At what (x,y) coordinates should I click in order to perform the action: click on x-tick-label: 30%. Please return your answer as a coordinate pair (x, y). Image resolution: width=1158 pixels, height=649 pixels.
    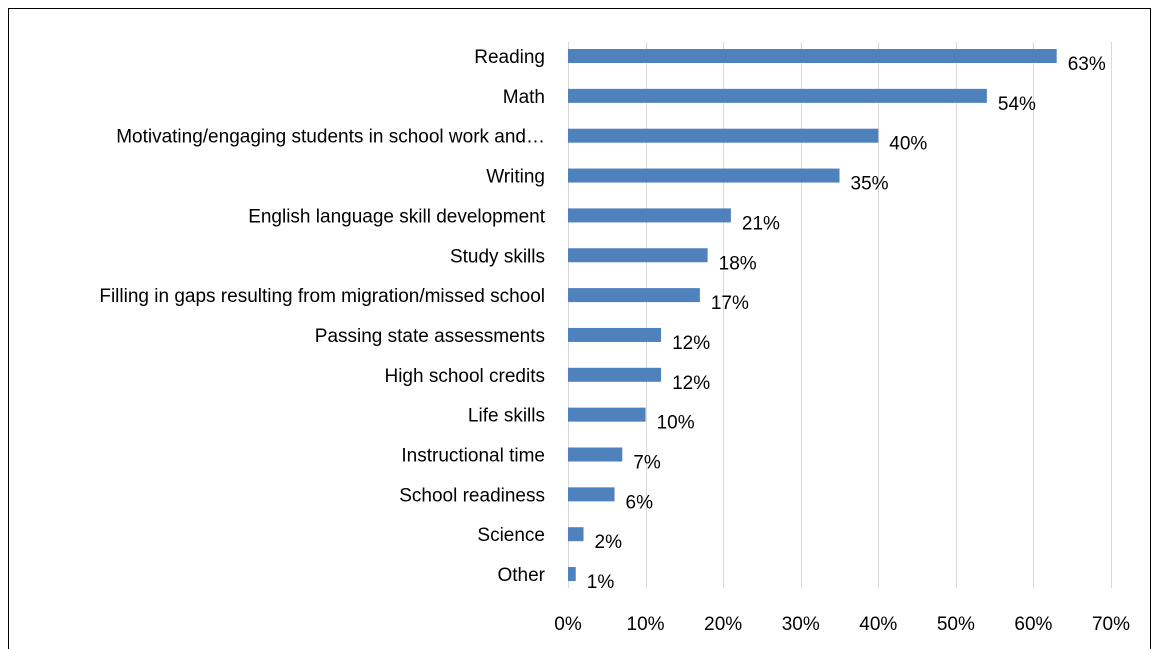
    Looking at the image, I should click on (801, 624).